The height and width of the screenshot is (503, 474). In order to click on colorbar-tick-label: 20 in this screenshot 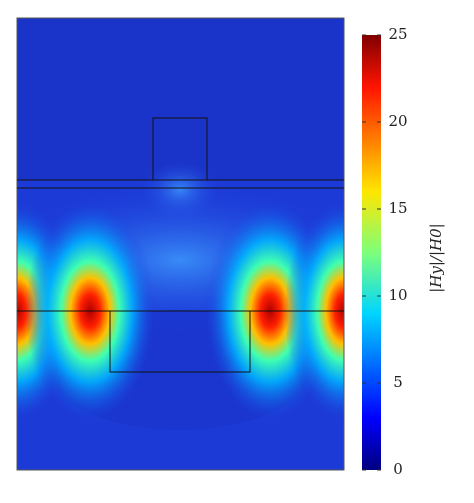, I will do `click(397, 121)`.